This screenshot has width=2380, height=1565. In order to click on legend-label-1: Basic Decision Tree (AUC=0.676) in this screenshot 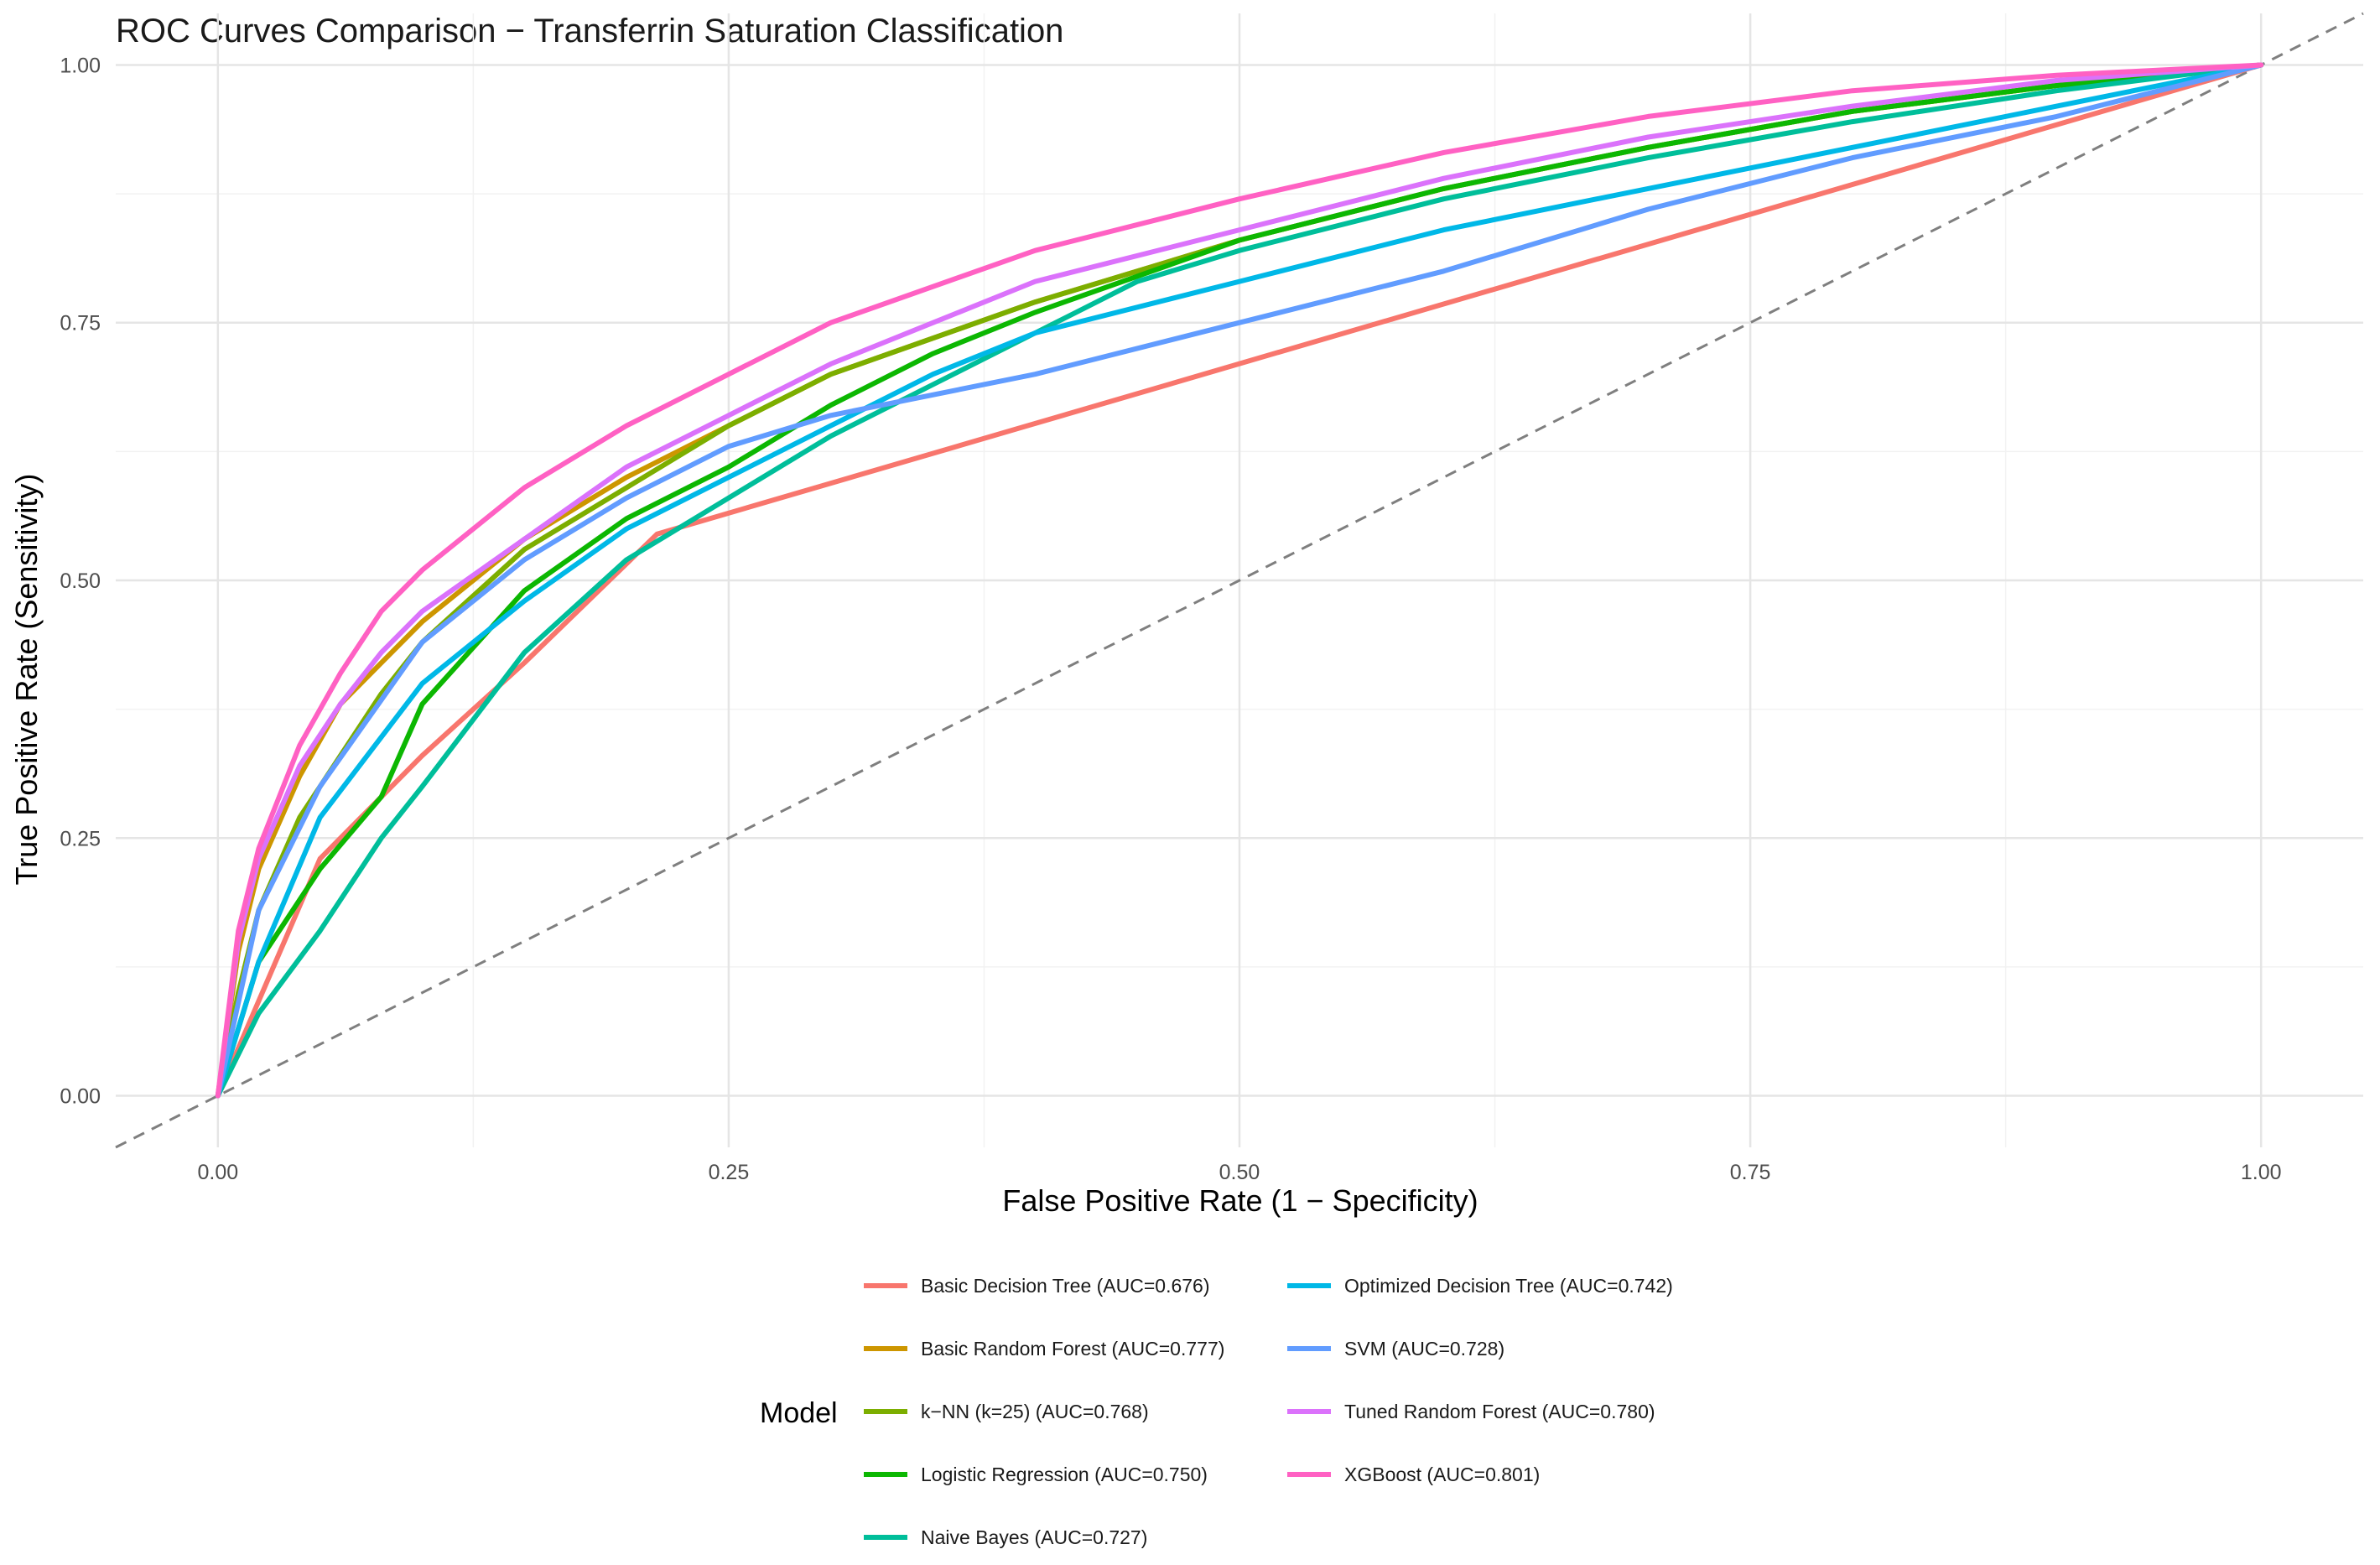, I will do `click(1065, 1286)`.